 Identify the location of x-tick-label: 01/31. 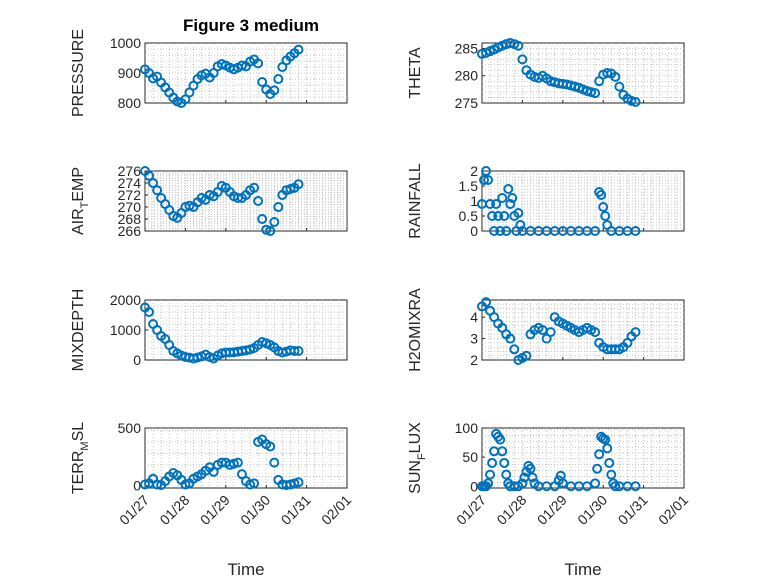
(296, 510).